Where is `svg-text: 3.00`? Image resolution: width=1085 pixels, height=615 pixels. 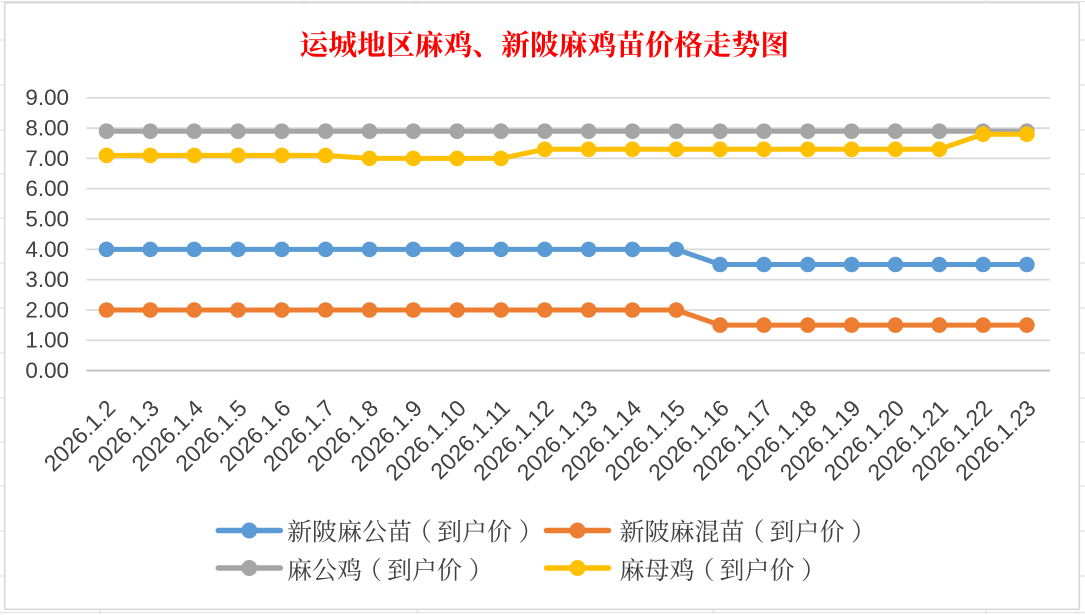 svg-text: 3.00 is located at coordinates (47, 279).